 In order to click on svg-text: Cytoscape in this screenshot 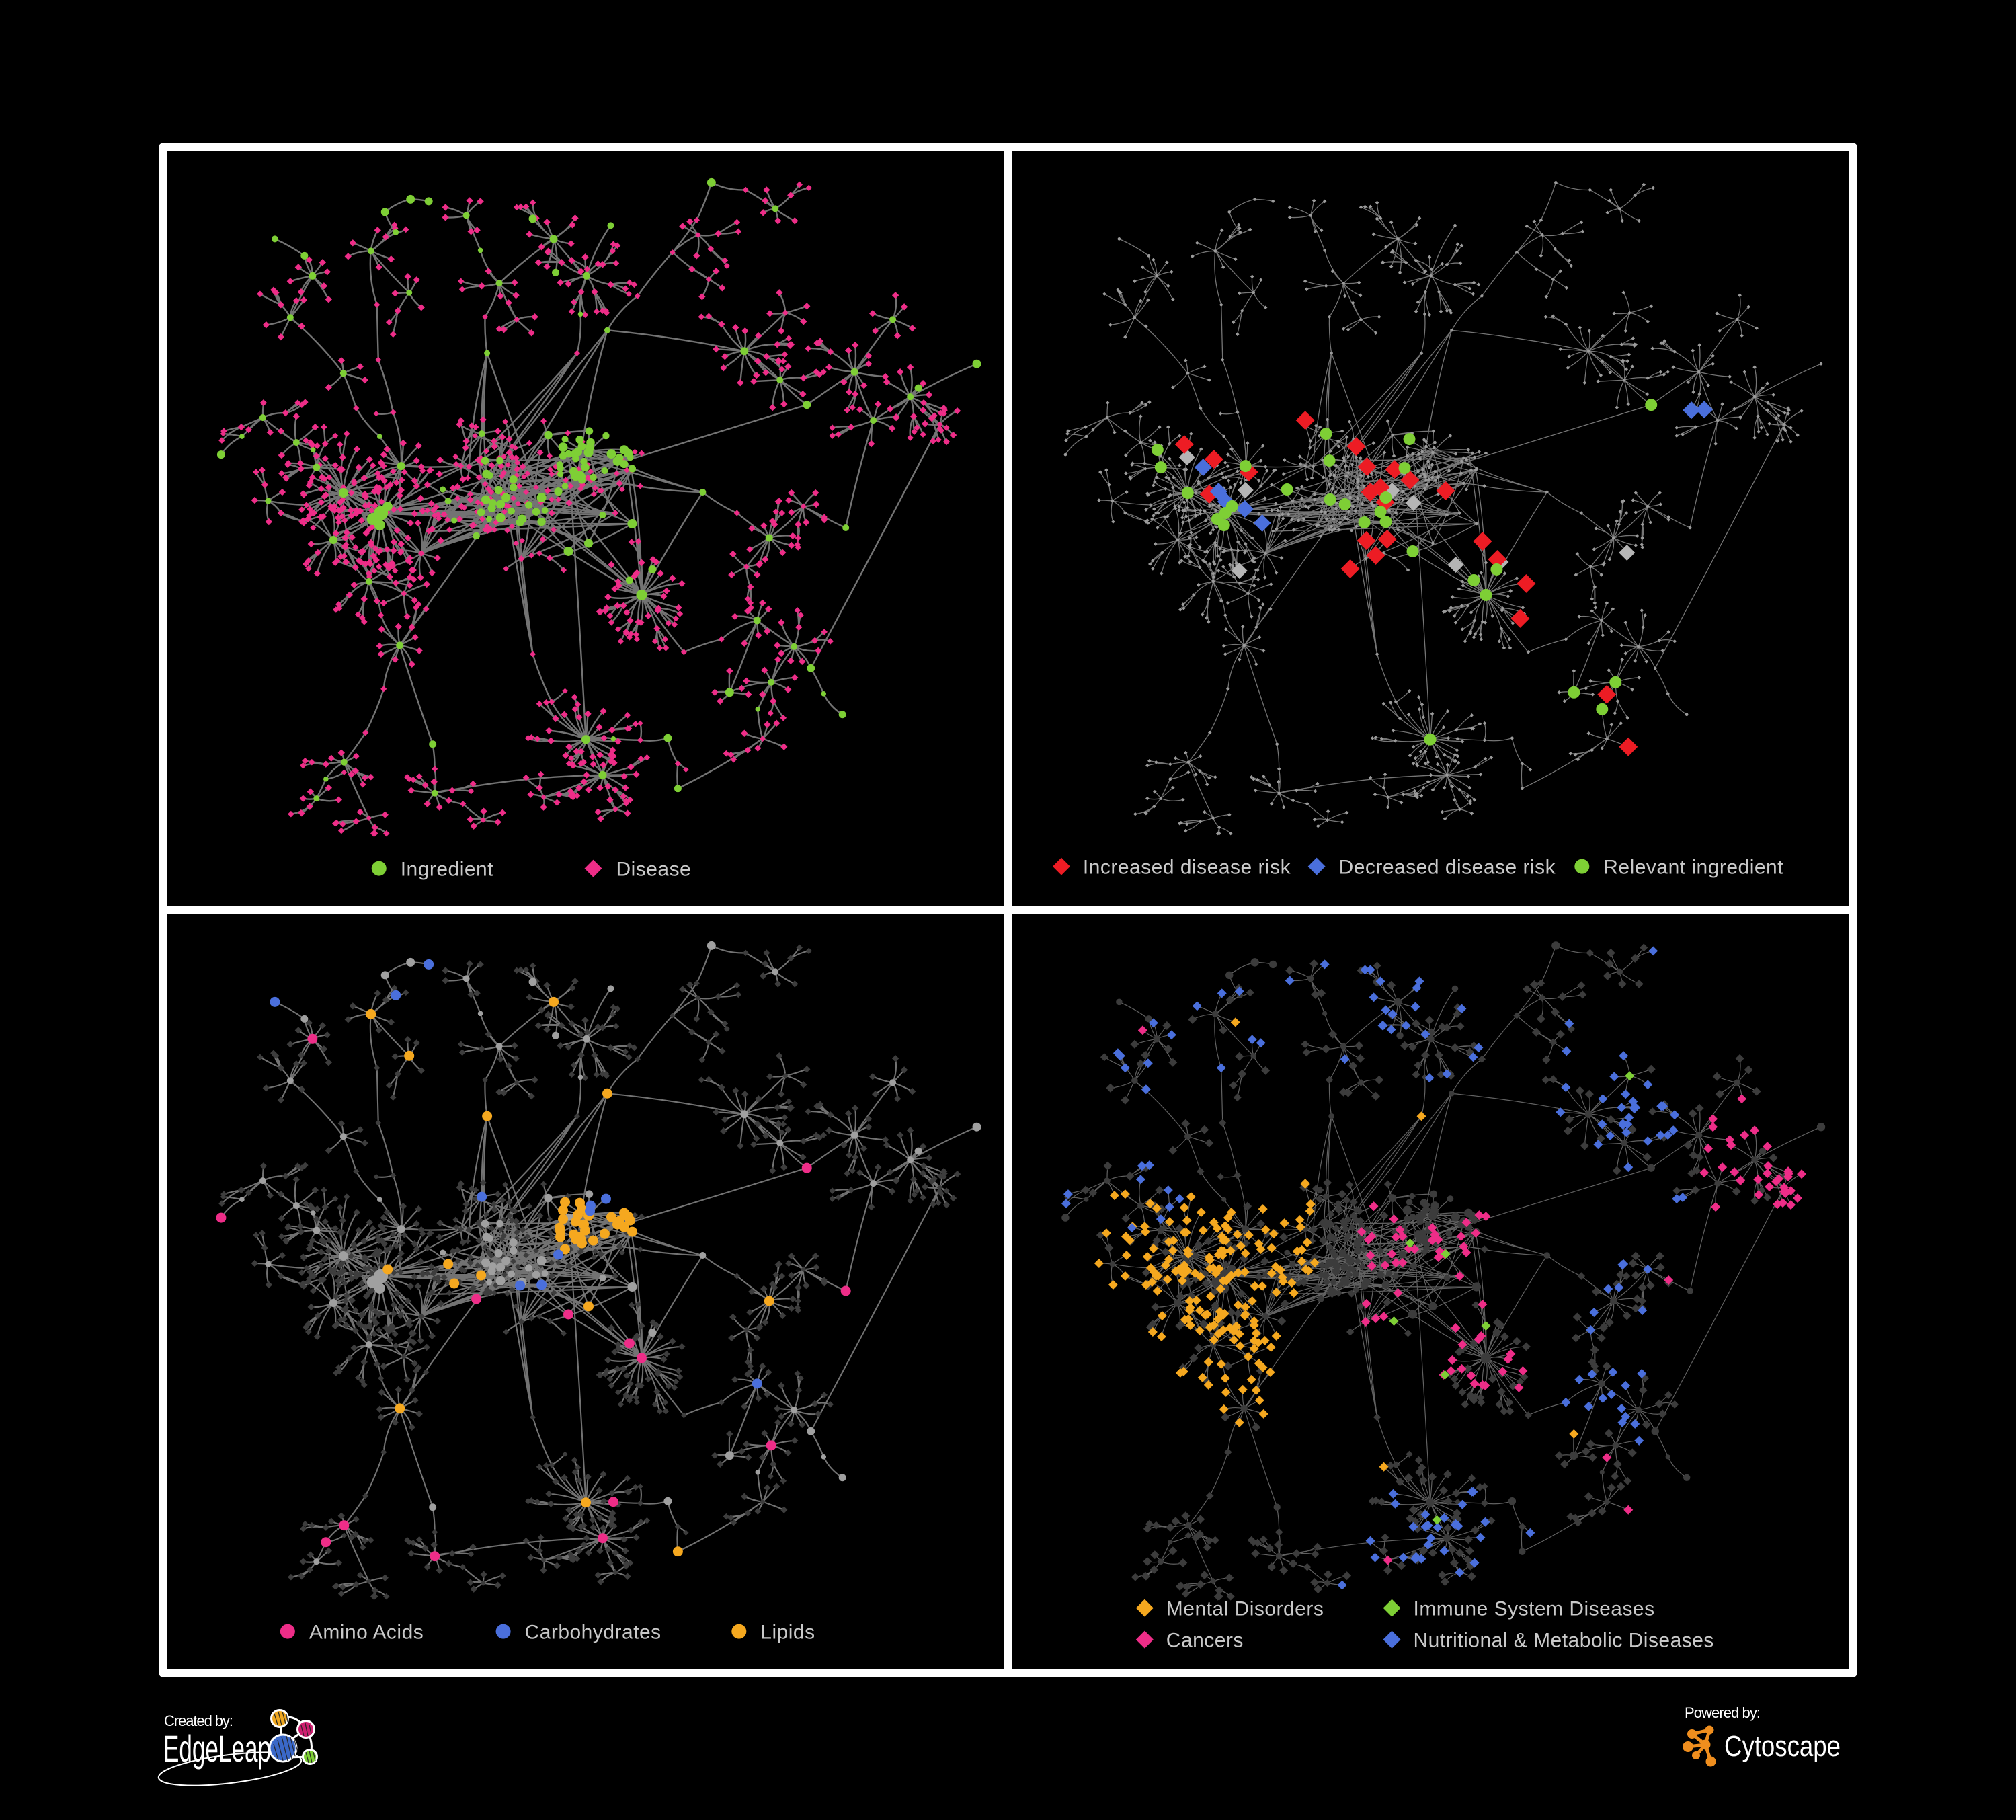, I will do `click(1782, 1746)`.